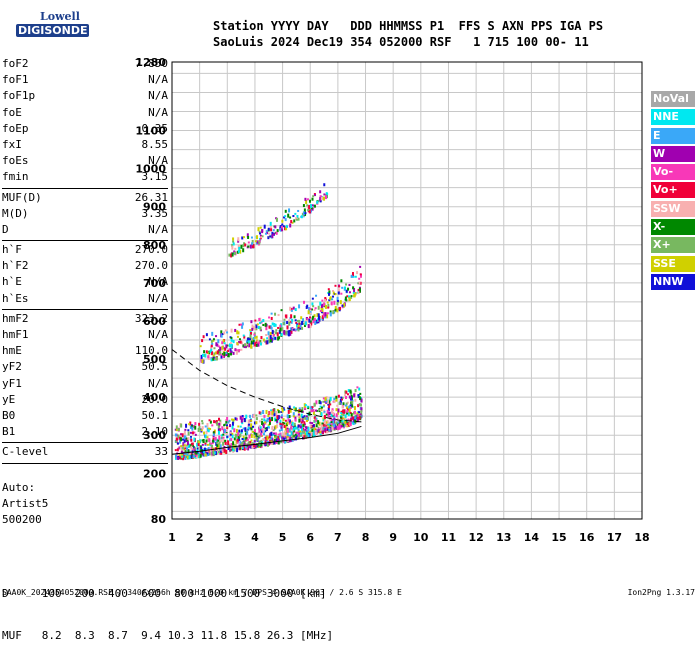 Image resolution: width=700 pixels, height=657 pixels. Describe the element at coordinates (19, 96) in the screenshot. I see `param-name: foF1p` at that location.